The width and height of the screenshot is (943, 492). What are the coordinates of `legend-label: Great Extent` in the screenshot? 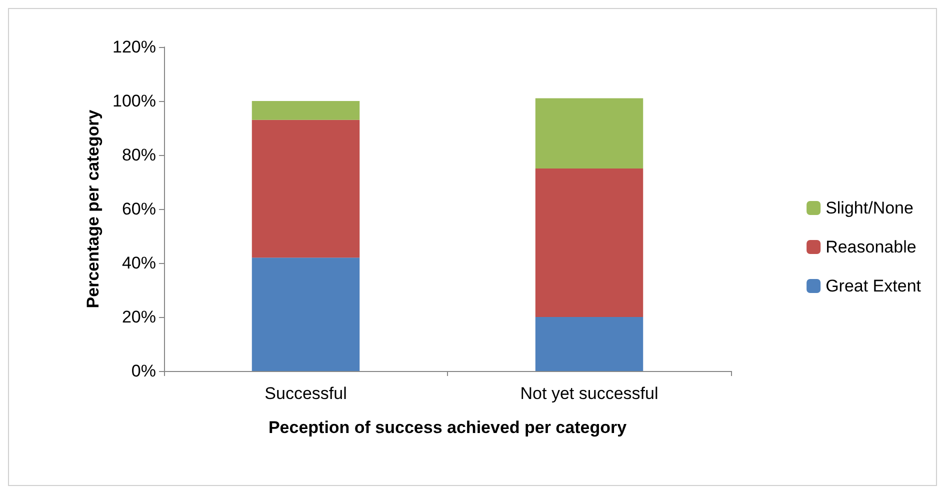 It's located at (874, 286).